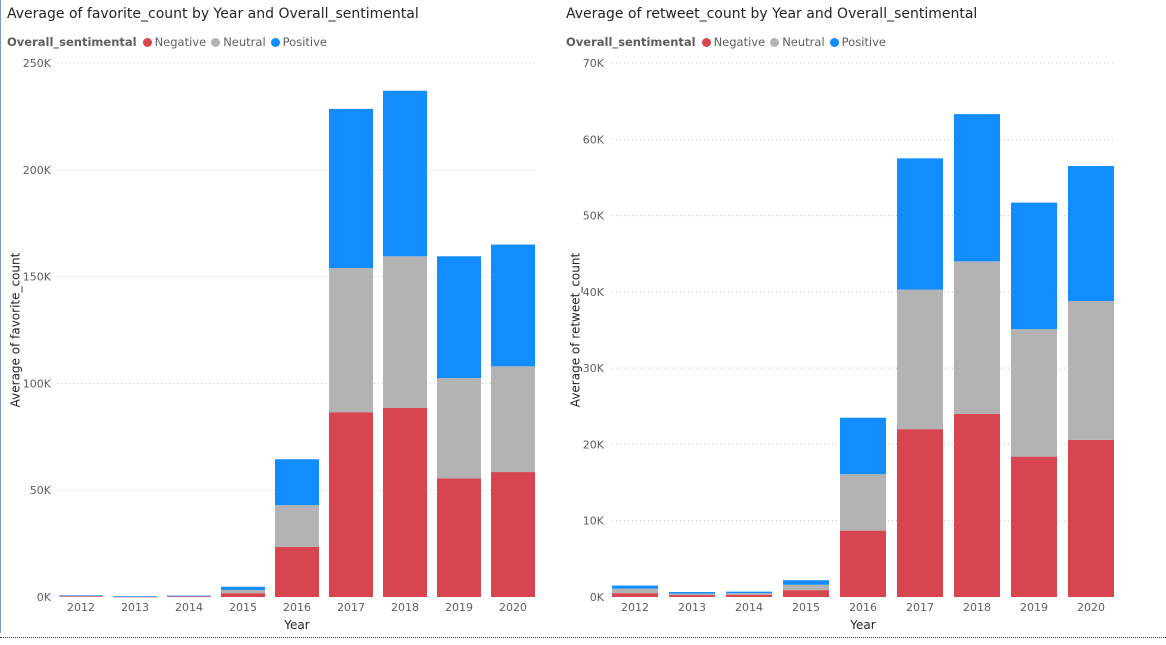 This screenshot has height=645, width=1166. What do you see at coordinates (594, 63) in the screenshot?
I see `y-tick-label: 70K` at bounding box center [594, 63].